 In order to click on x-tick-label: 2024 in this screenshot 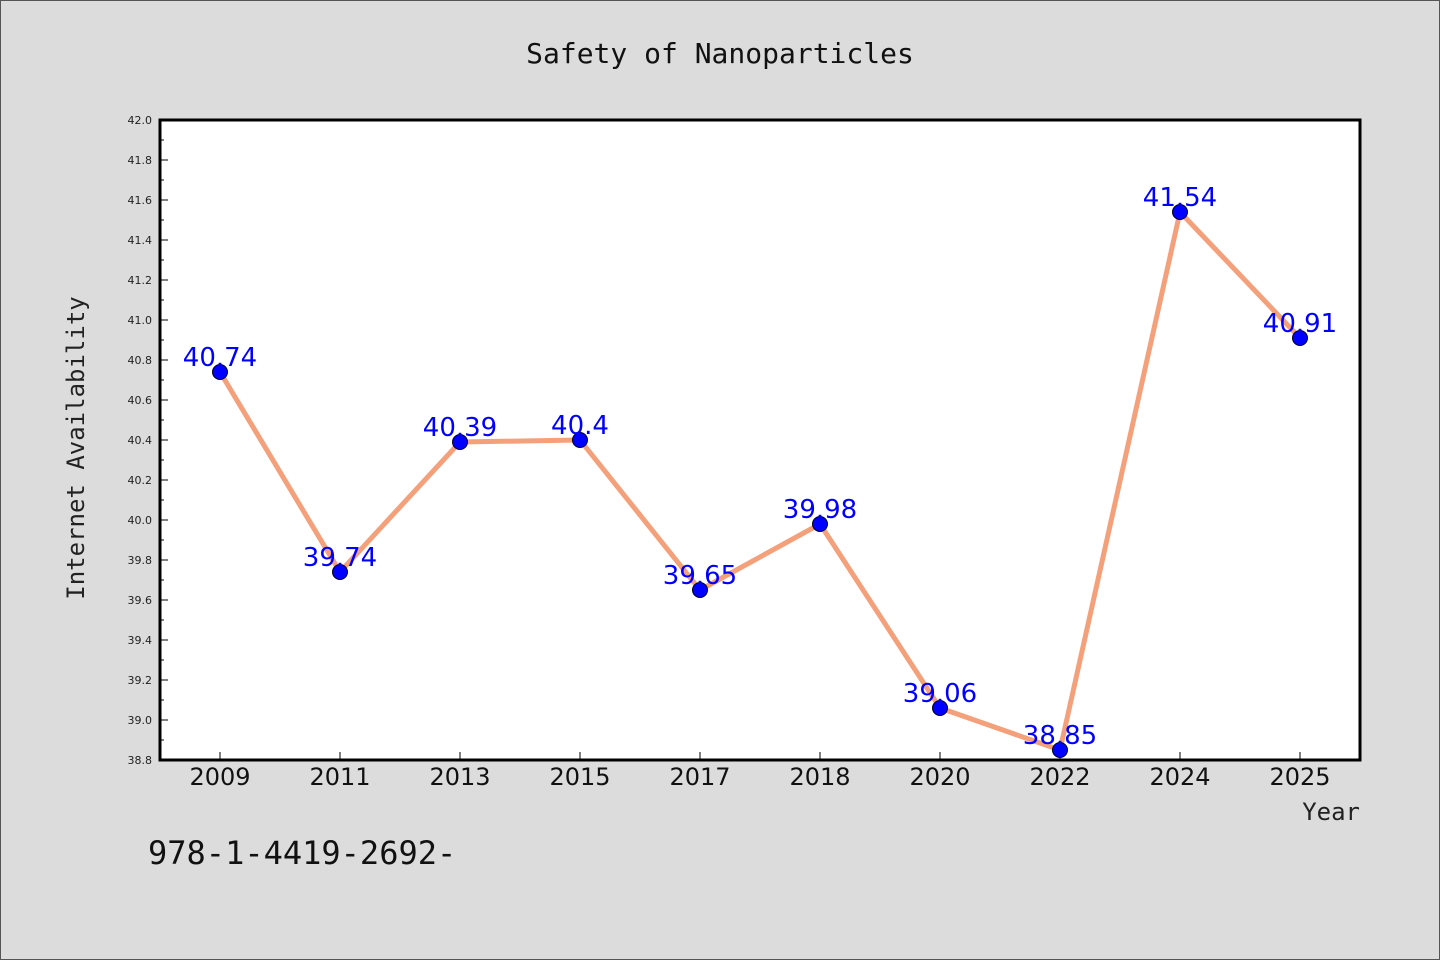, I will do `click(1179, 777)`.